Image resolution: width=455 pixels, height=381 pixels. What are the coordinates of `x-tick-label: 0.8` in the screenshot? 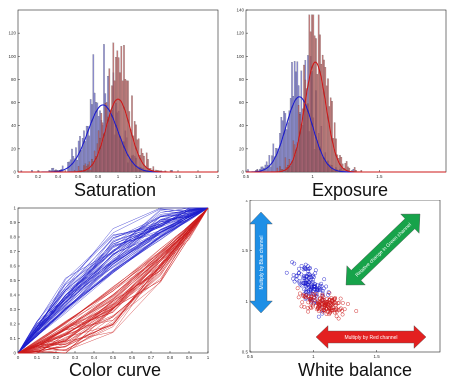 It's located at (98, 176).